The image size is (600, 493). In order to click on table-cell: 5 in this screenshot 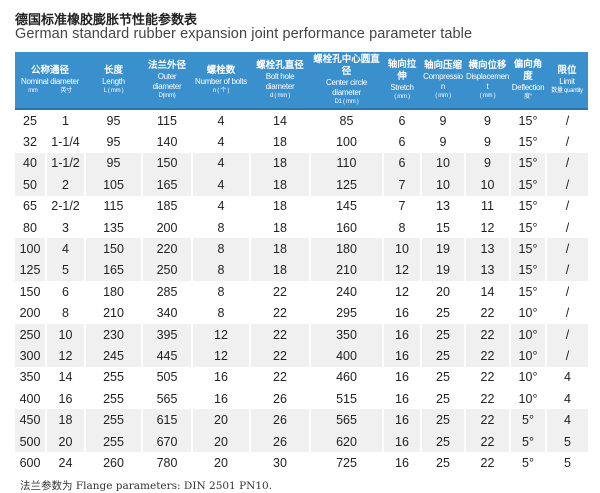, I will do `click(65, 270)`.